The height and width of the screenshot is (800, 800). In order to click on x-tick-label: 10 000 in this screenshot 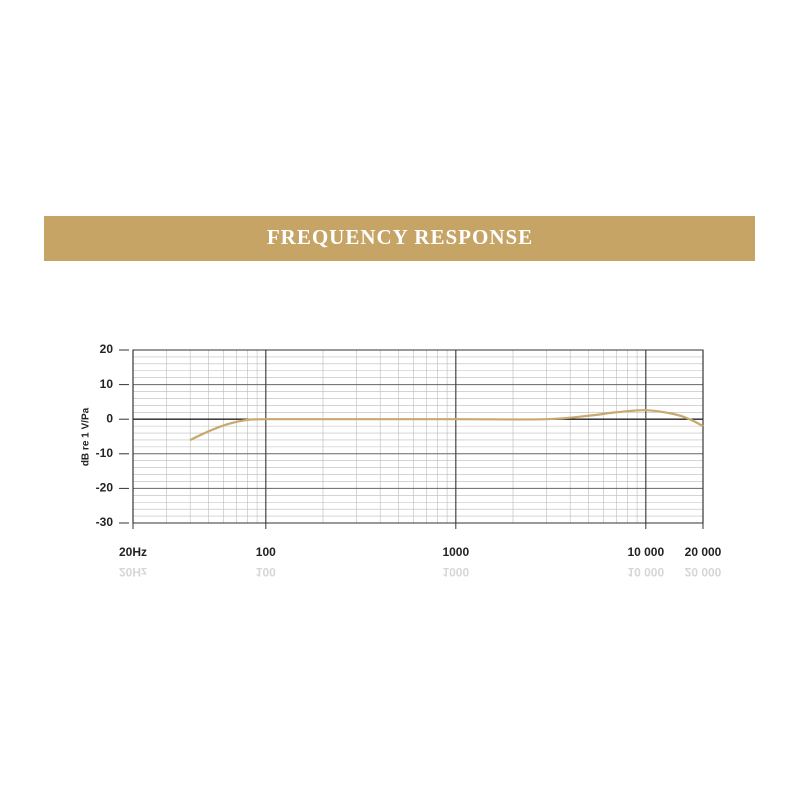, I will do `click(645, 552)`.